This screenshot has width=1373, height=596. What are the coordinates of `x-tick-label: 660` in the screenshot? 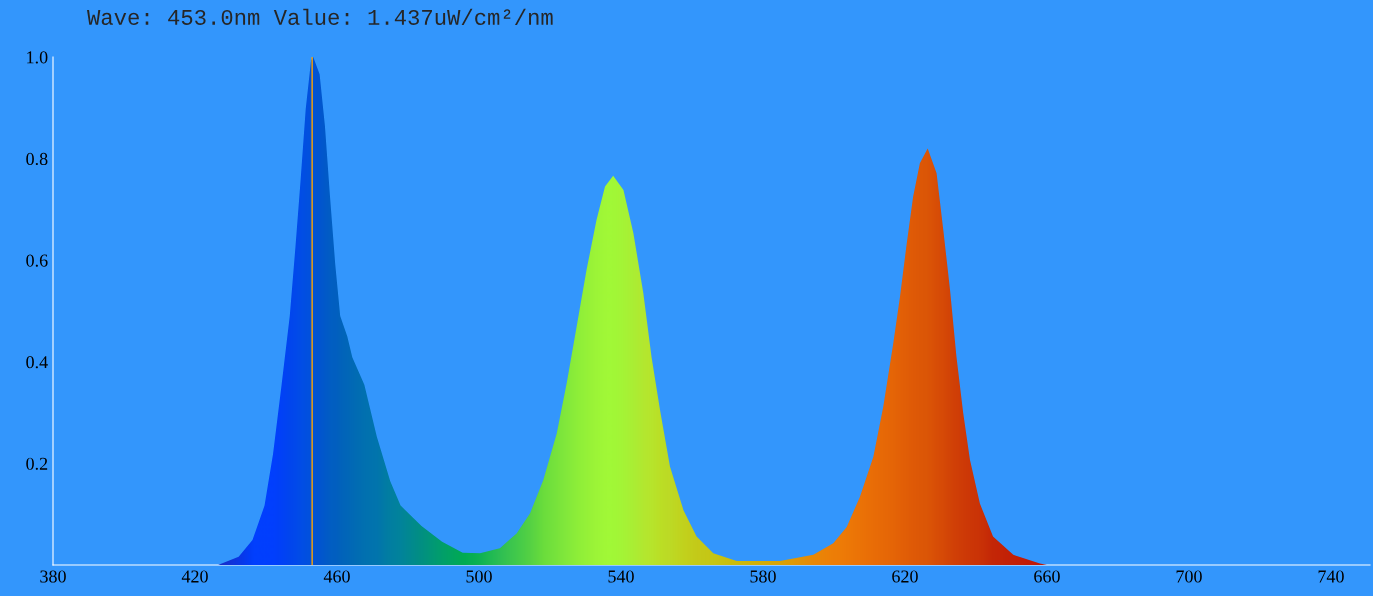 It's located at (1047, 576).